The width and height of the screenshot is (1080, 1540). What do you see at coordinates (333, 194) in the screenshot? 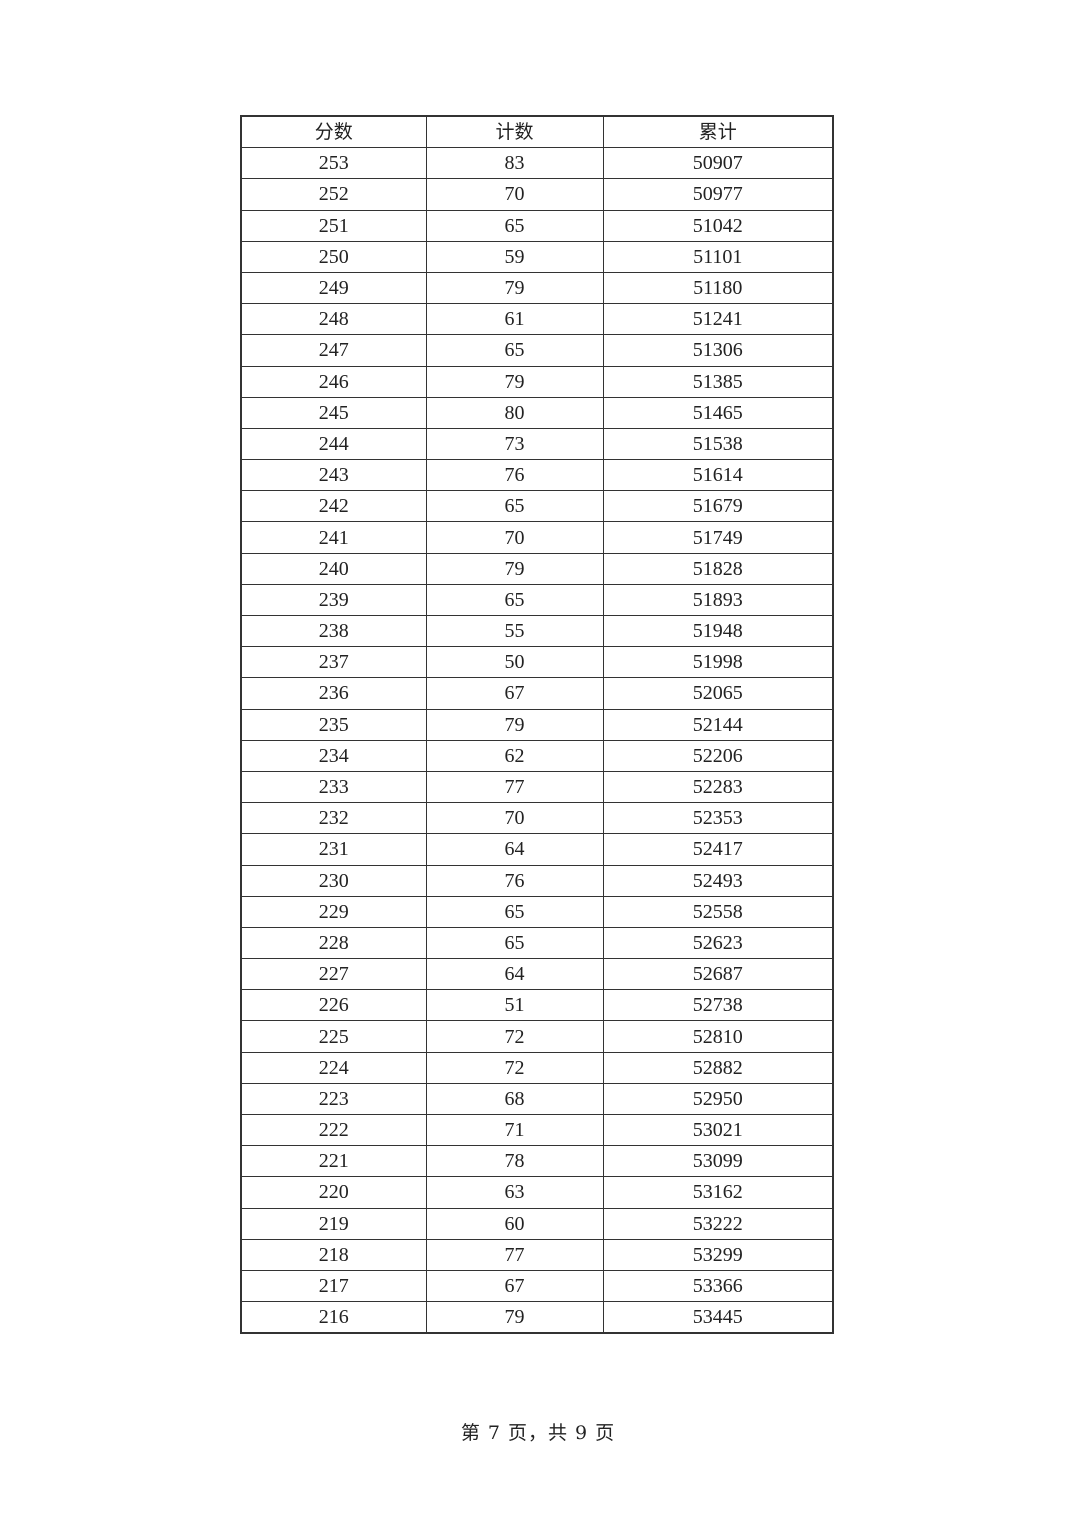
I see `cell-score: 252` at bounding box center [333, 194].